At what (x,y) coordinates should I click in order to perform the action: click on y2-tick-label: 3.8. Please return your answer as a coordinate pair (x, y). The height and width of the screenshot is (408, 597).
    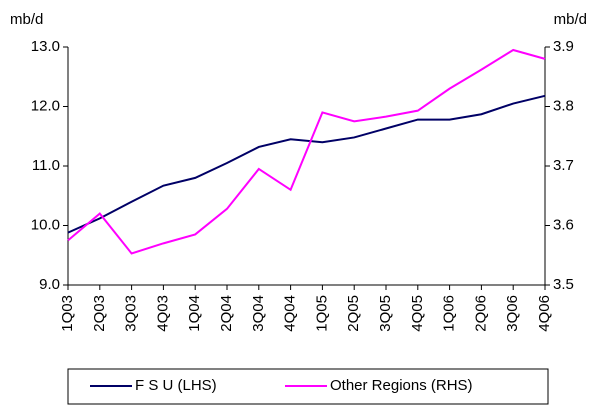
    Looking at the image, I should click on (563, 105).